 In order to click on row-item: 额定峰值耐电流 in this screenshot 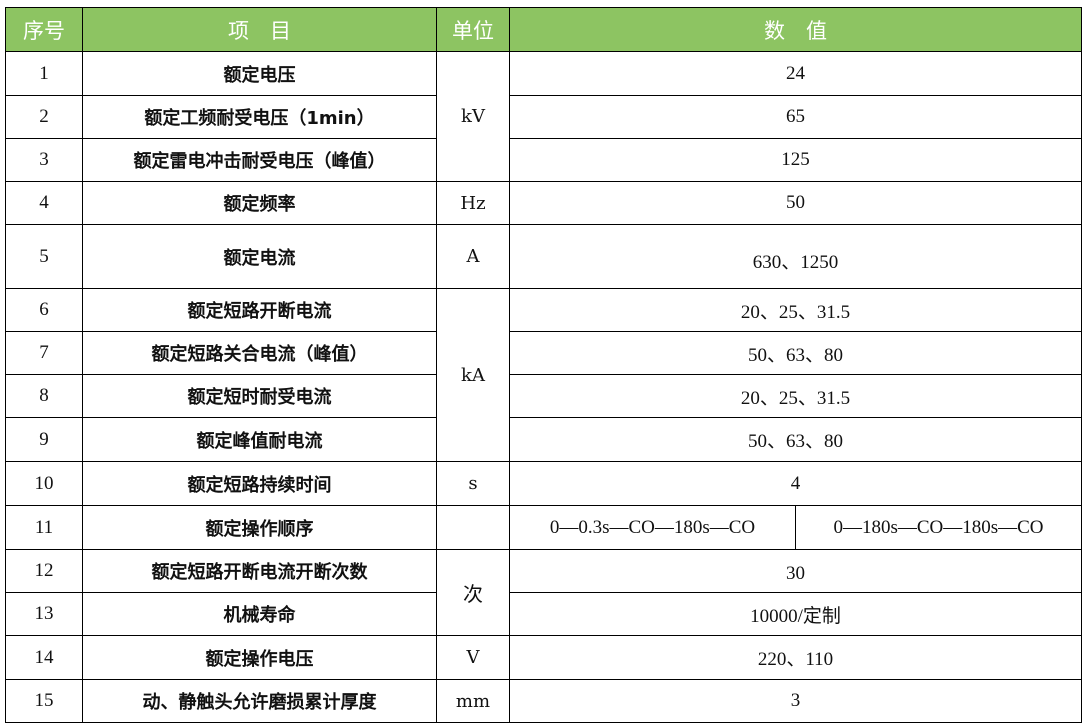, I will do `click(259, 439)`.